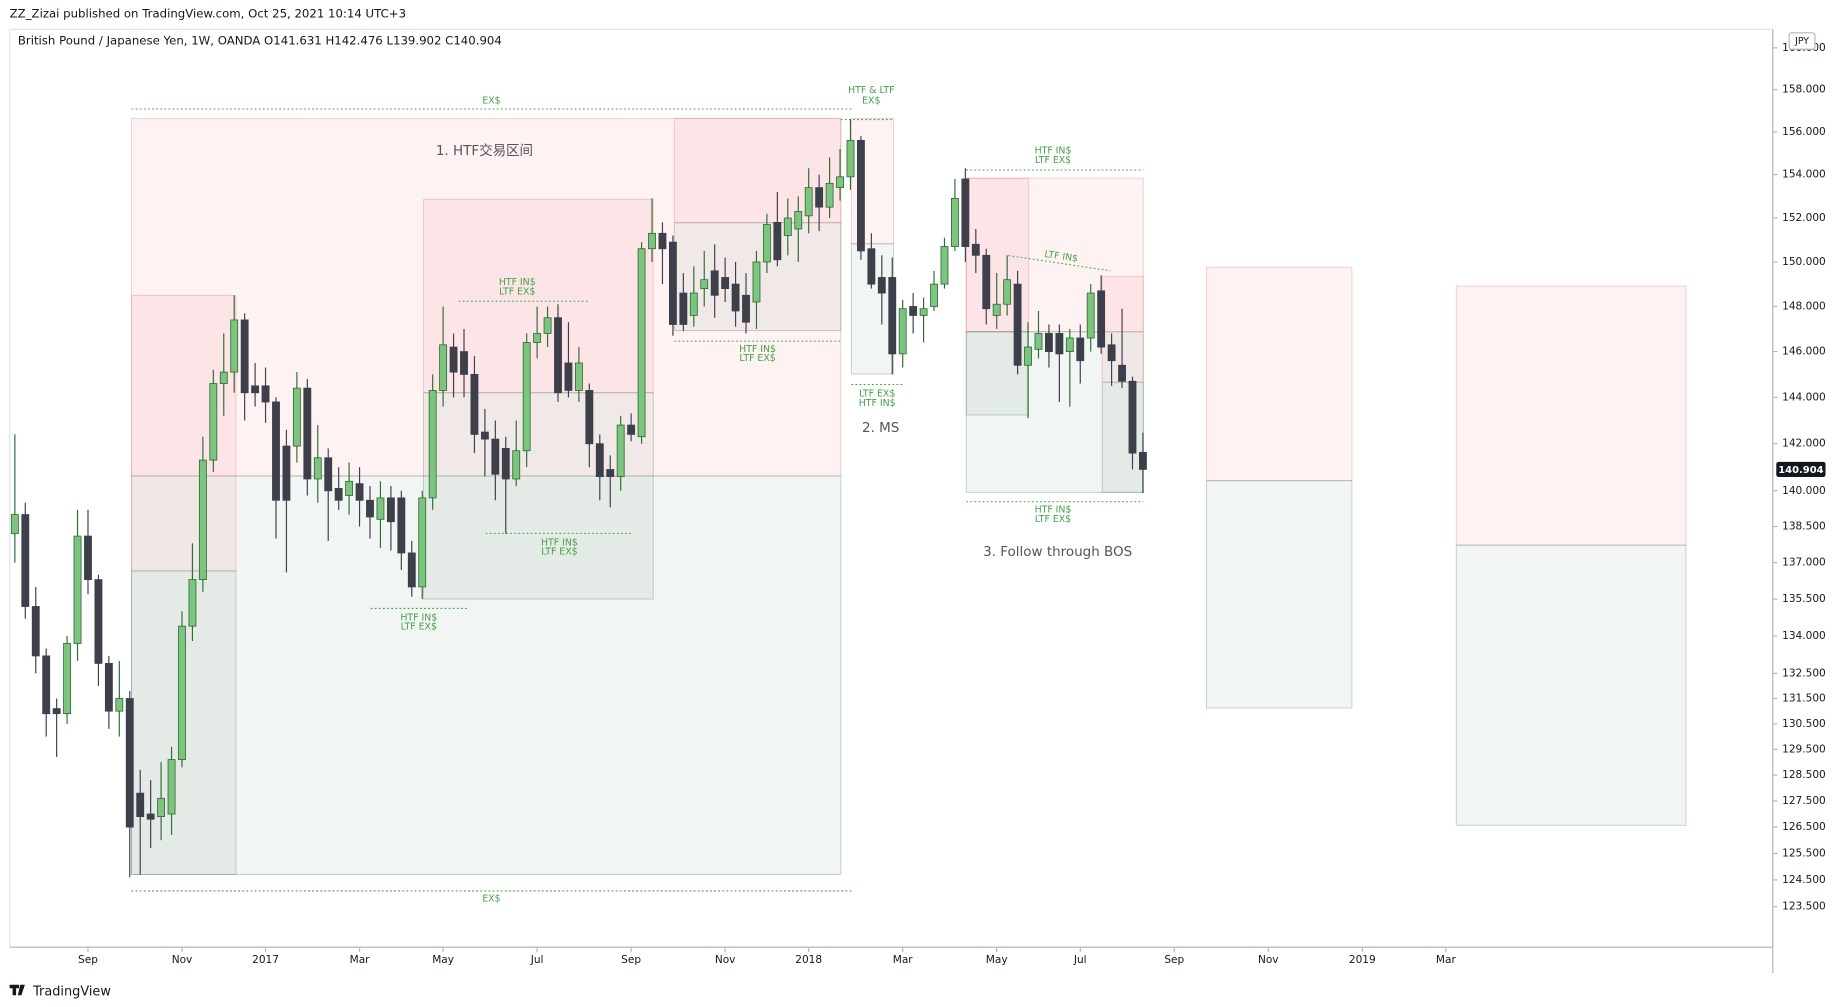 Image resolution: width=1834 pixels, height=1007 pixels. Describe the element at coordinates (1057, 552) in the screenshot. I see `annotation: 3. Follow through BOS` at that location.